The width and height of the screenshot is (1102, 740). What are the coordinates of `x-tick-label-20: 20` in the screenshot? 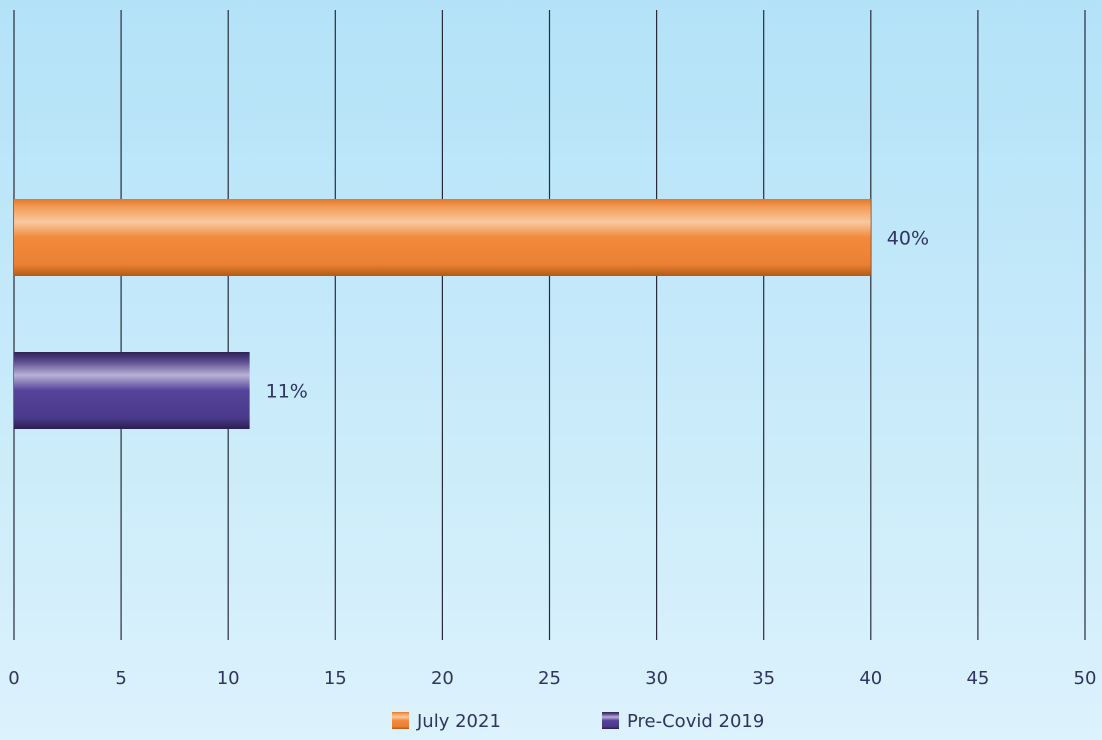 It's located at (442, 678).